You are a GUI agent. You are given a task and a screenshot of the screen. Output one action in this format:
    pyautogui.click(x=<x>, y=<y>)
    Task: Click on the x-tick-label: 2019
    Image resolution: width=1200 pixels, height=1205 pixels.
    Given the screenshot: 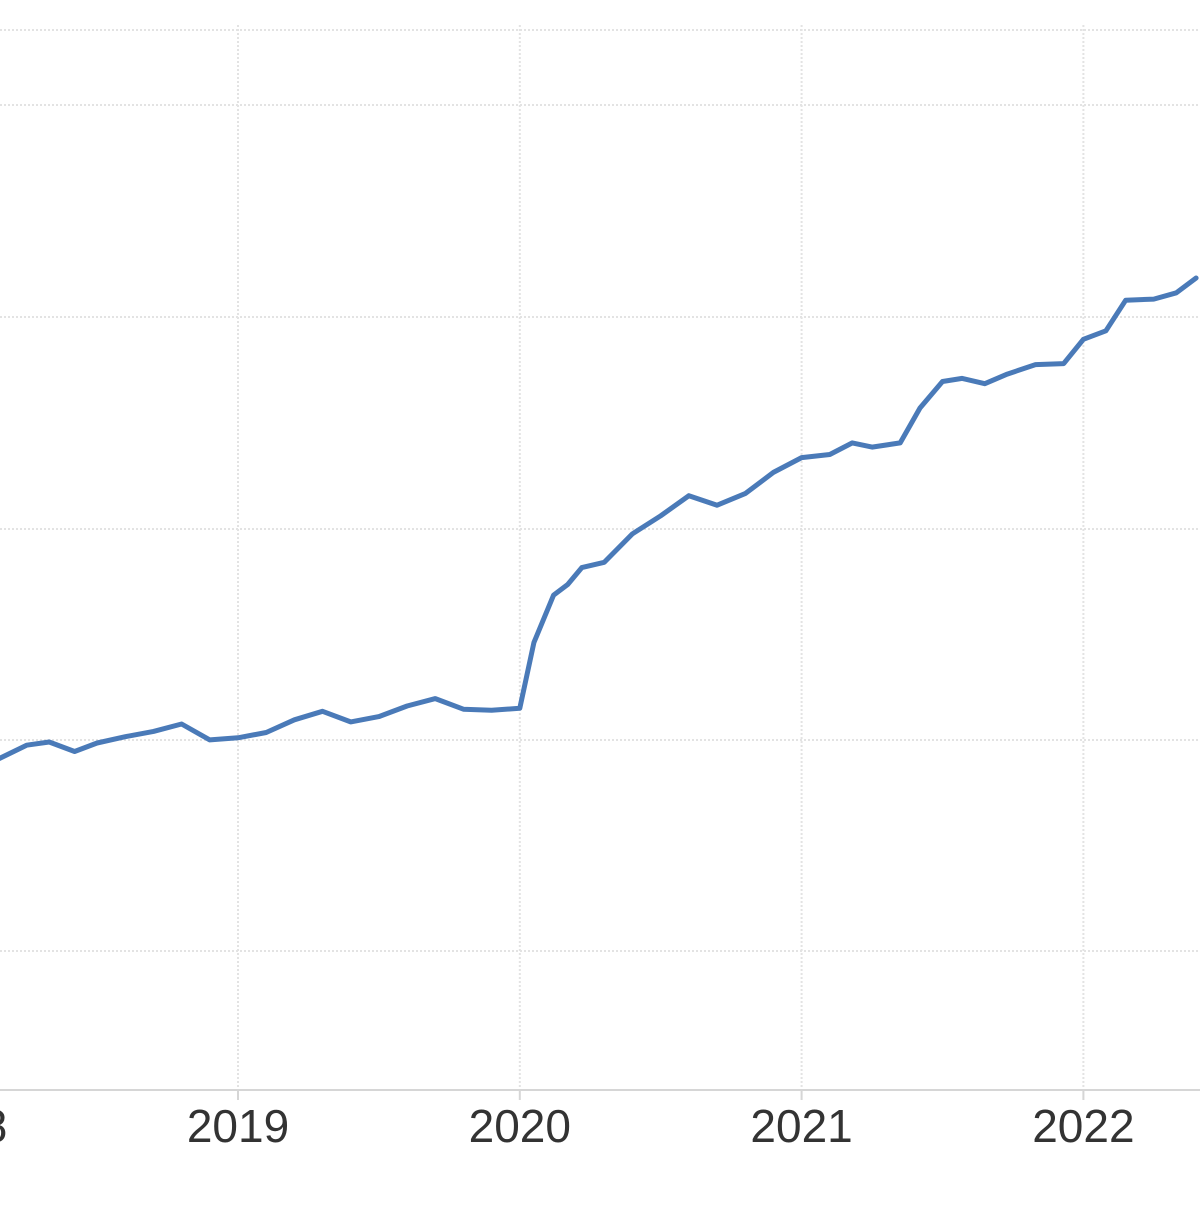 What is the action you would take?
    pyautogui.click(x=238, y=1126)
    